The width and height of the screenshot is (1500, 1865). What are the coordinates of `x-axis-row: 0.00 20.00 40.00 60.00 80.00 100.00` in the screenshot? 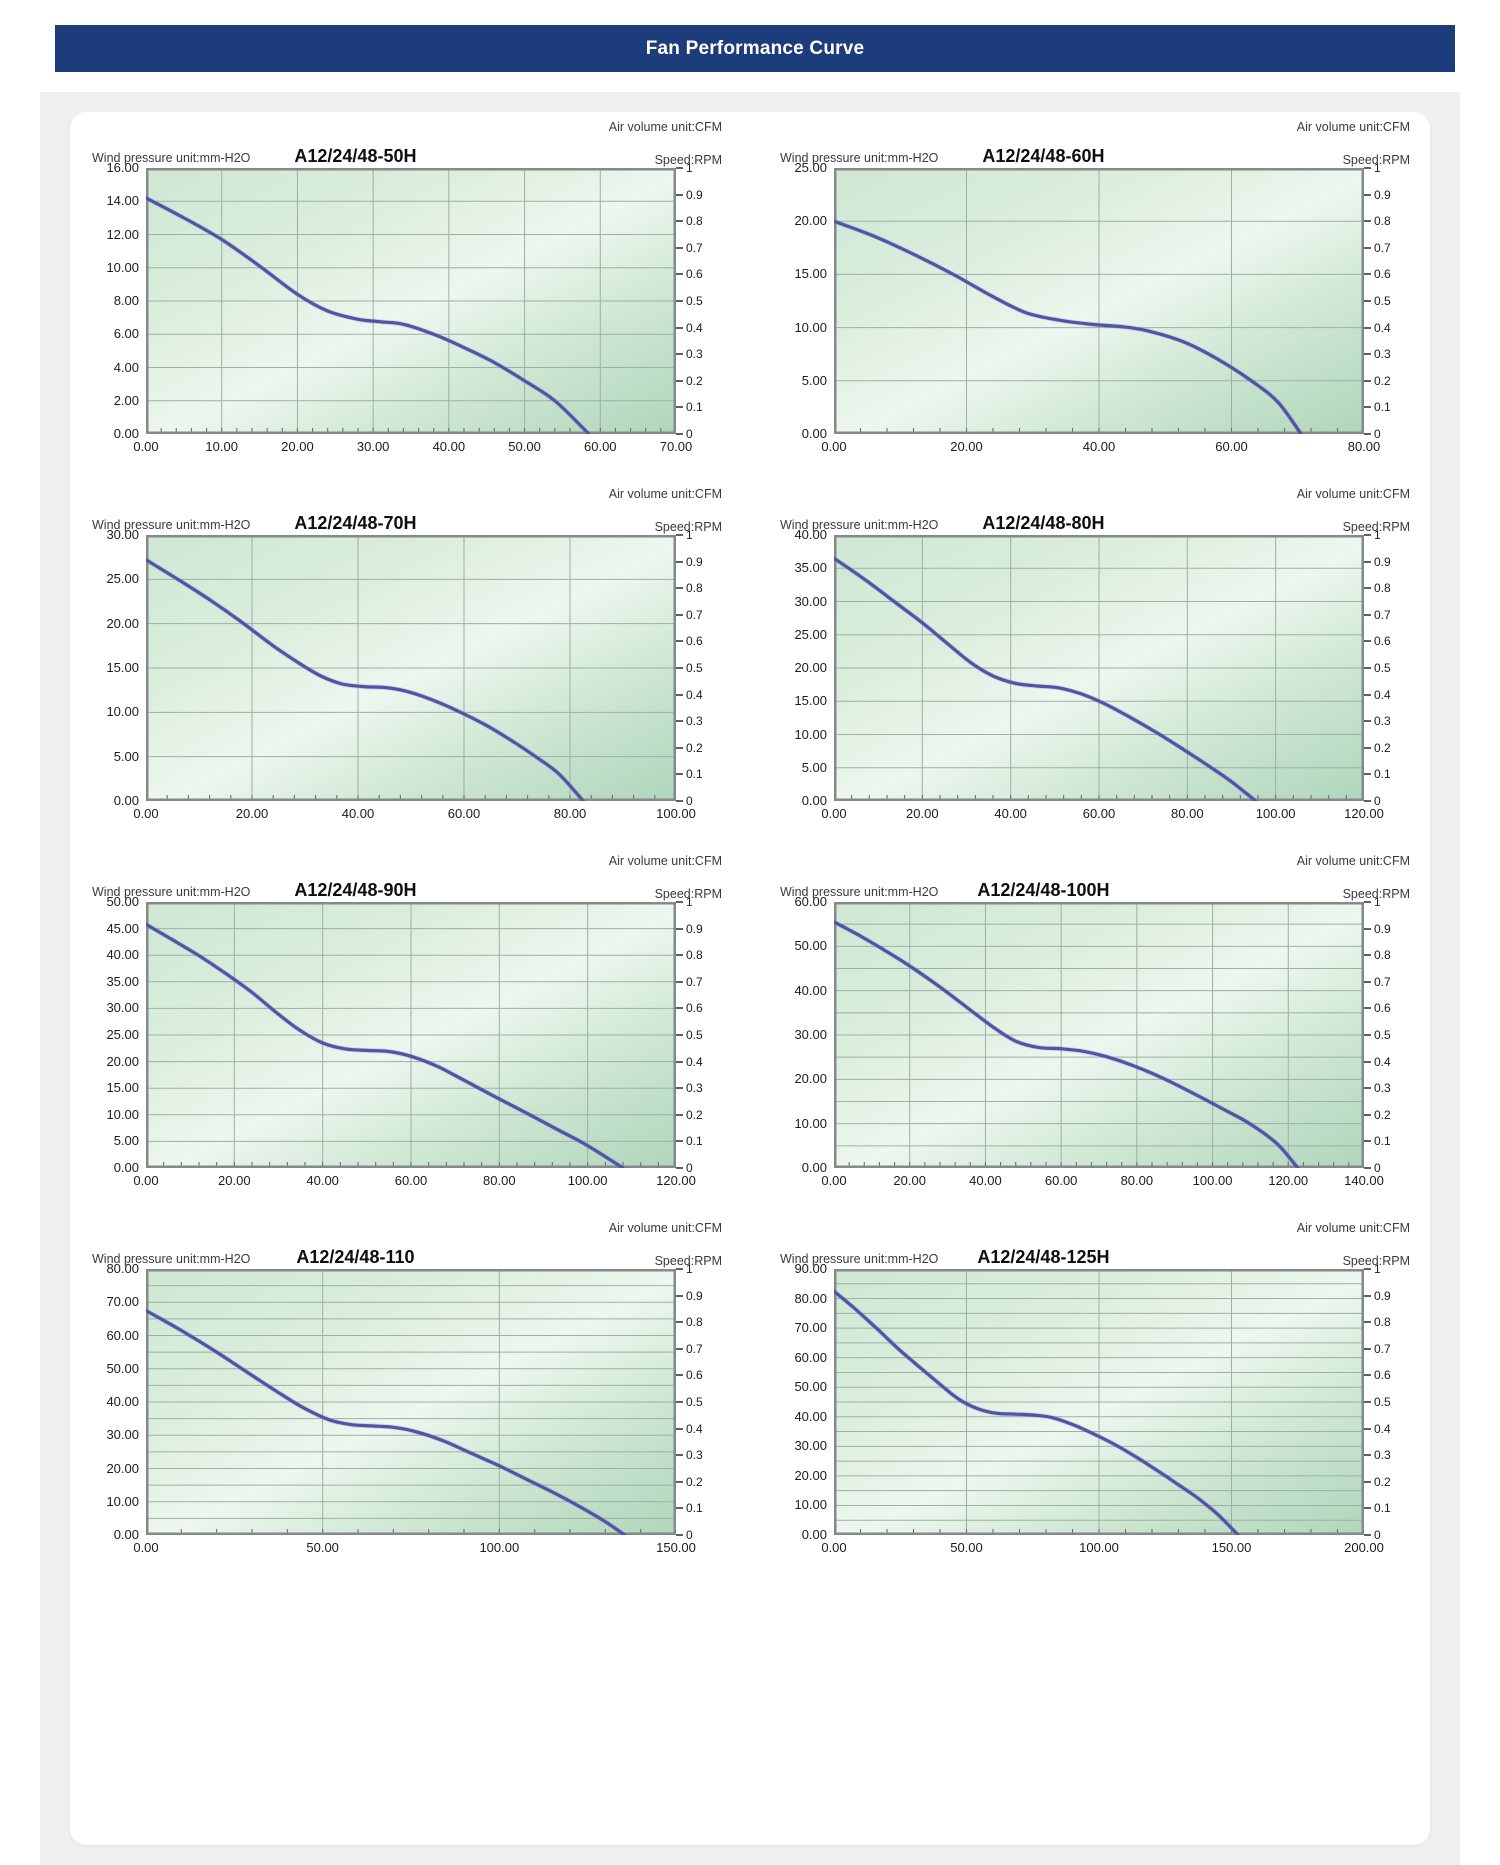 It's located at (406, 814).